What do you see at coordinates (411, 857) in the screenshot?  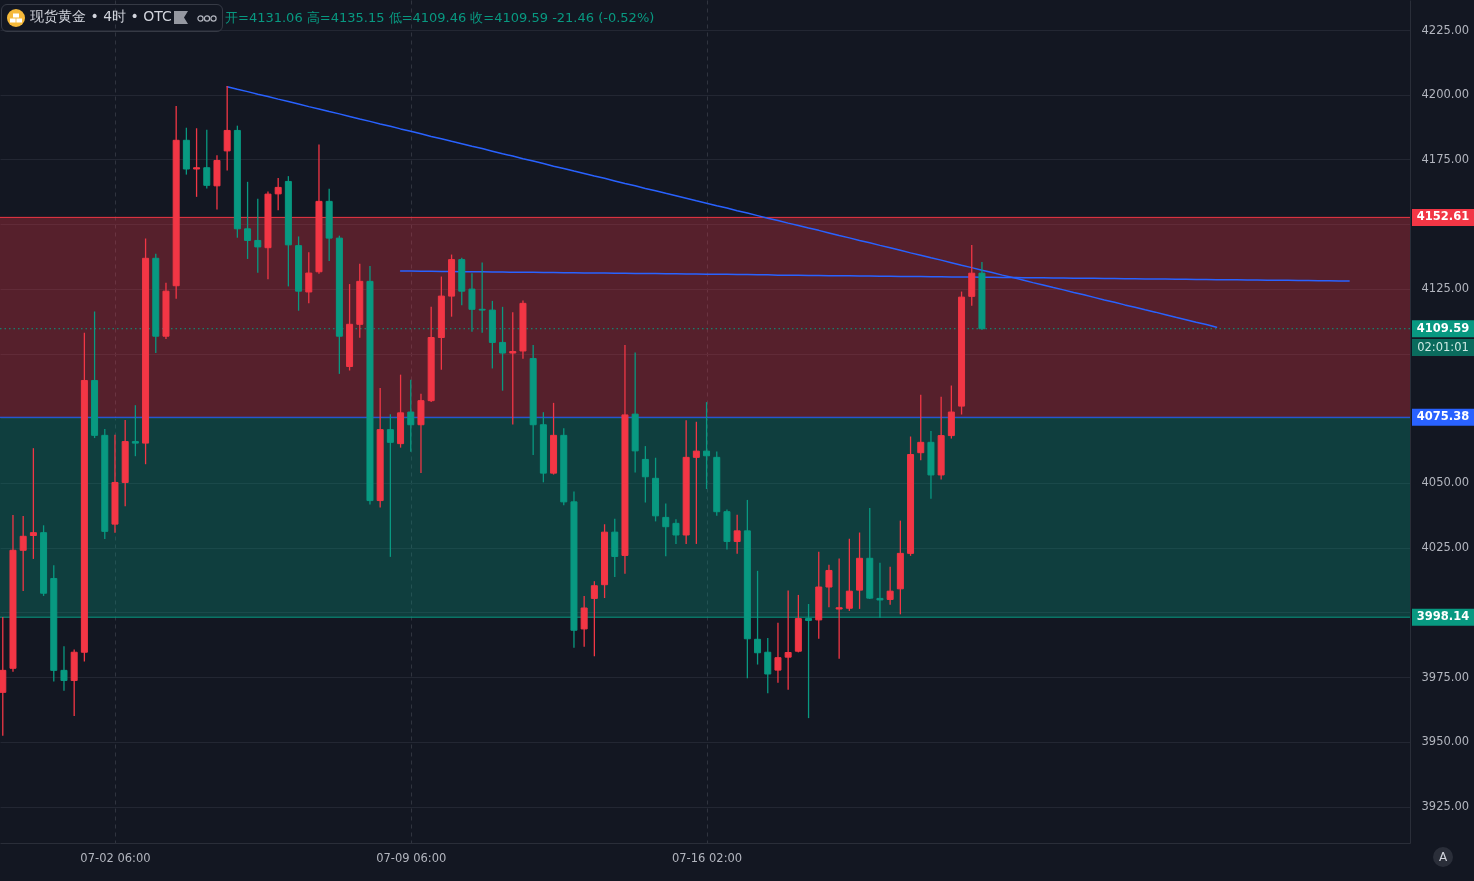 I see `x-tick-label: 07-09 06:00` at bounding box center [411, 857].